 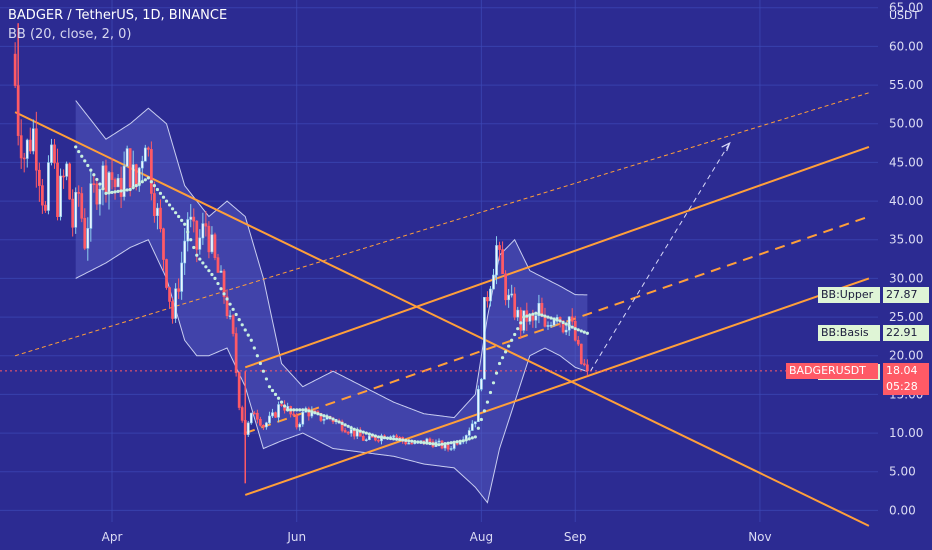 What do you see at coordinates (906, 240) in the screenshot?
I see `y-tick-label: 35.00` at bounding box center [906, 240].